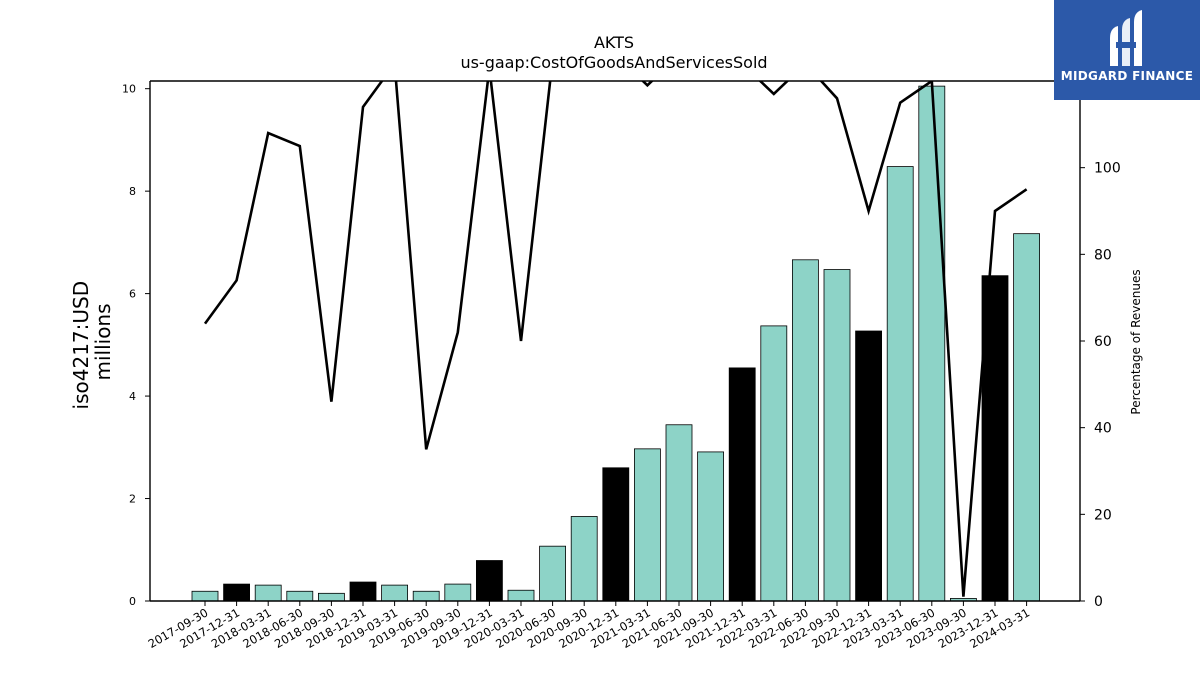 The height and width of the screenshot is (675, 1200). Describe the element at coordinates (132, 601) in the screenshot. I see `y-left-tick-label: 0` at that location.